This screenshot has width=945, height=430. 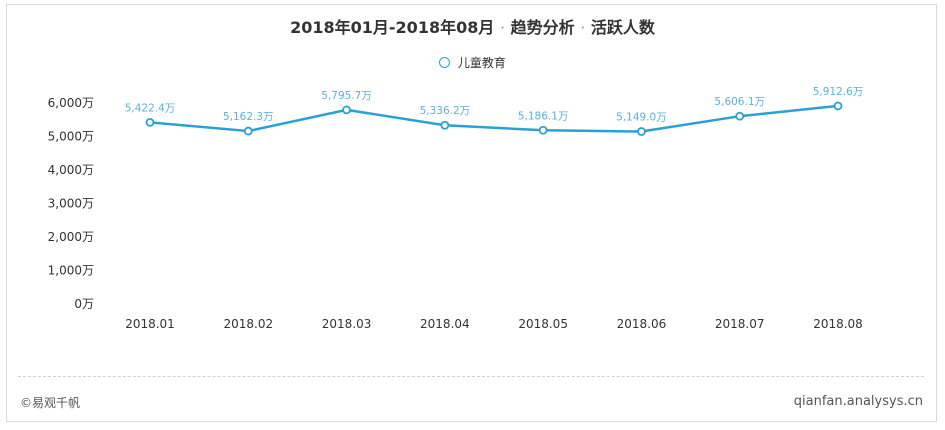 What do you see at coordinates (445, 111) in the screenshot?
I see `data-label: 5,336.2万` at bounding box center [445, 111].